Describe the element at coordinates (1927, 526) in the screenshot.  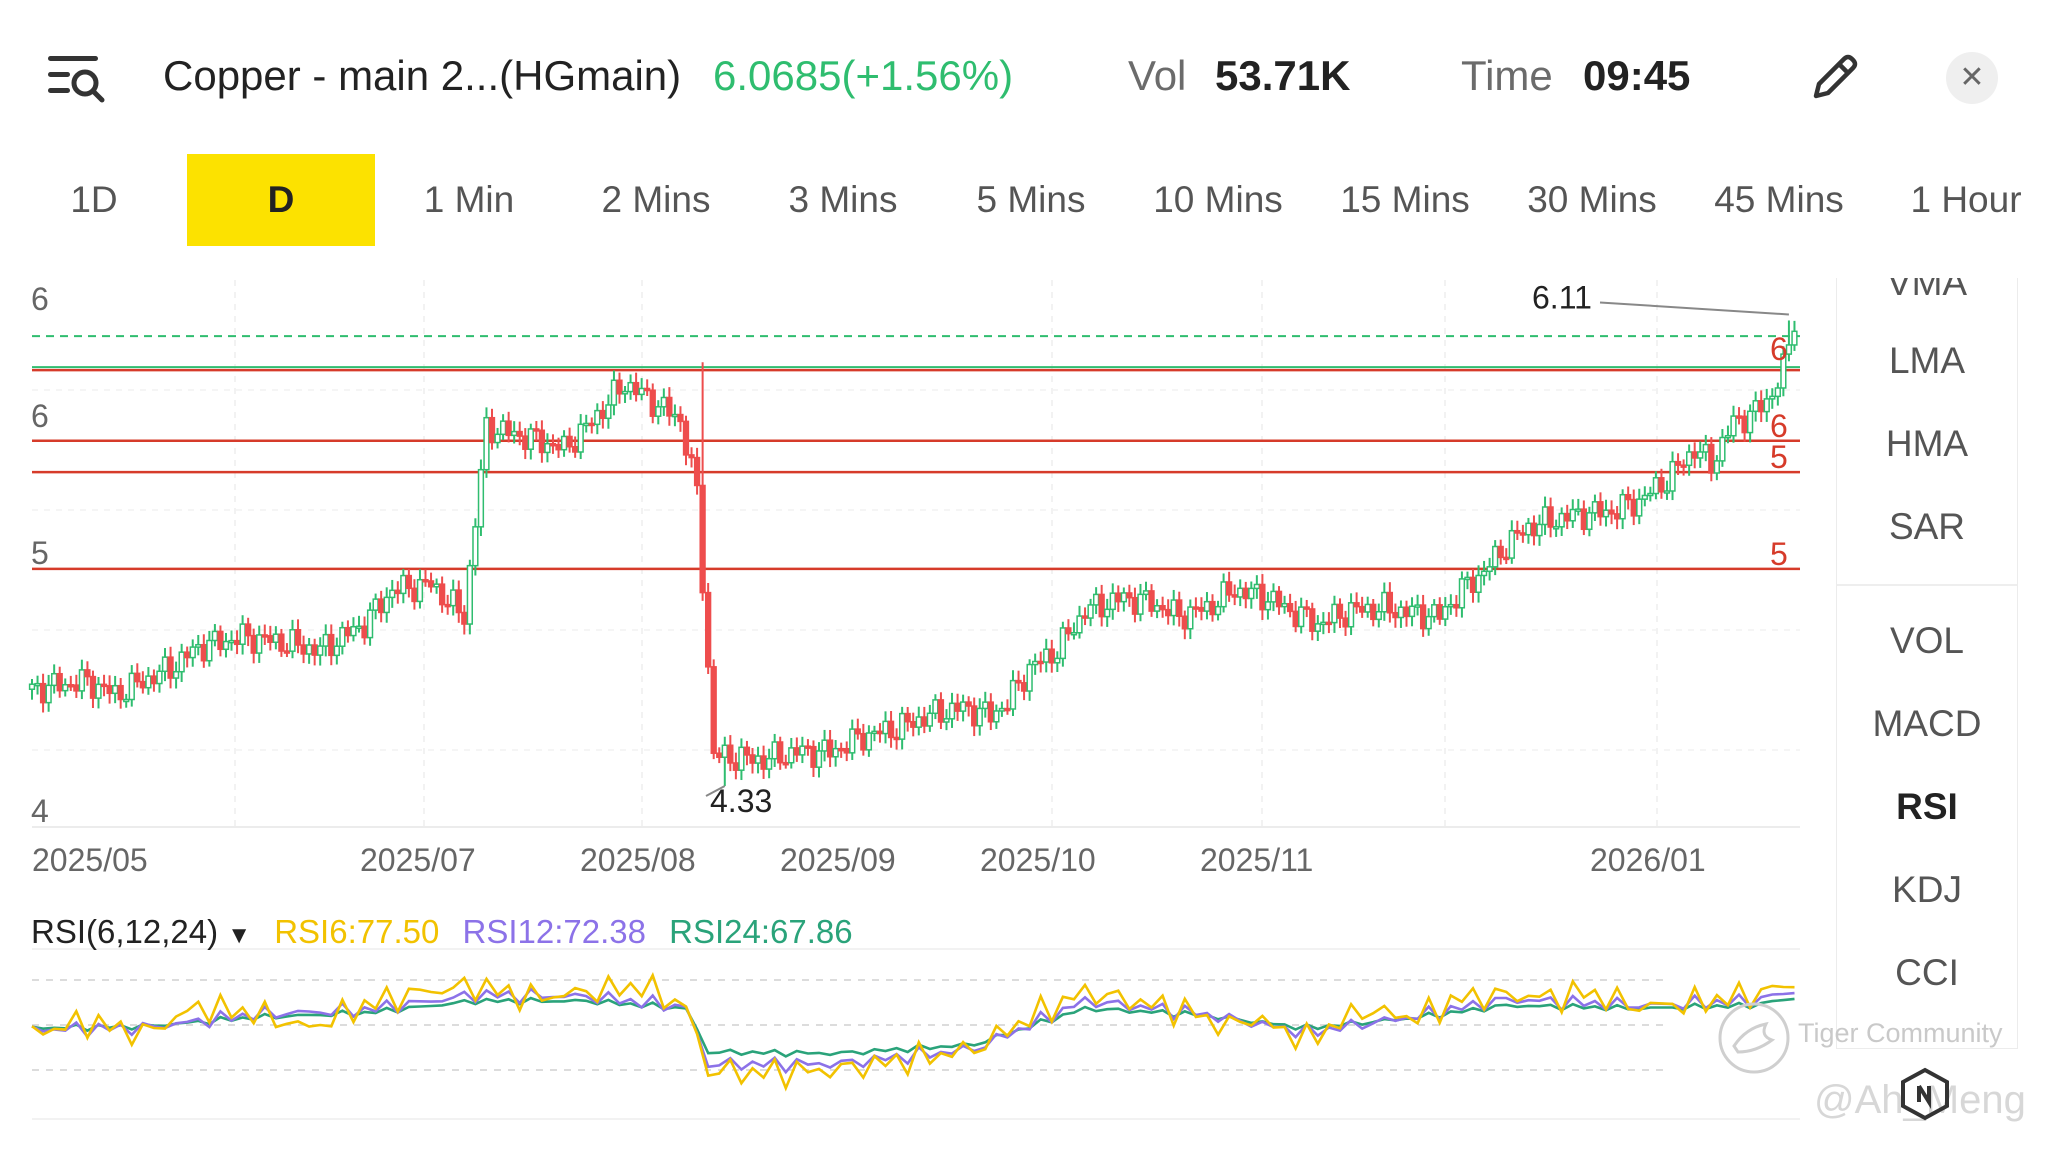
I see `indicator-sar: SAR` at that location.